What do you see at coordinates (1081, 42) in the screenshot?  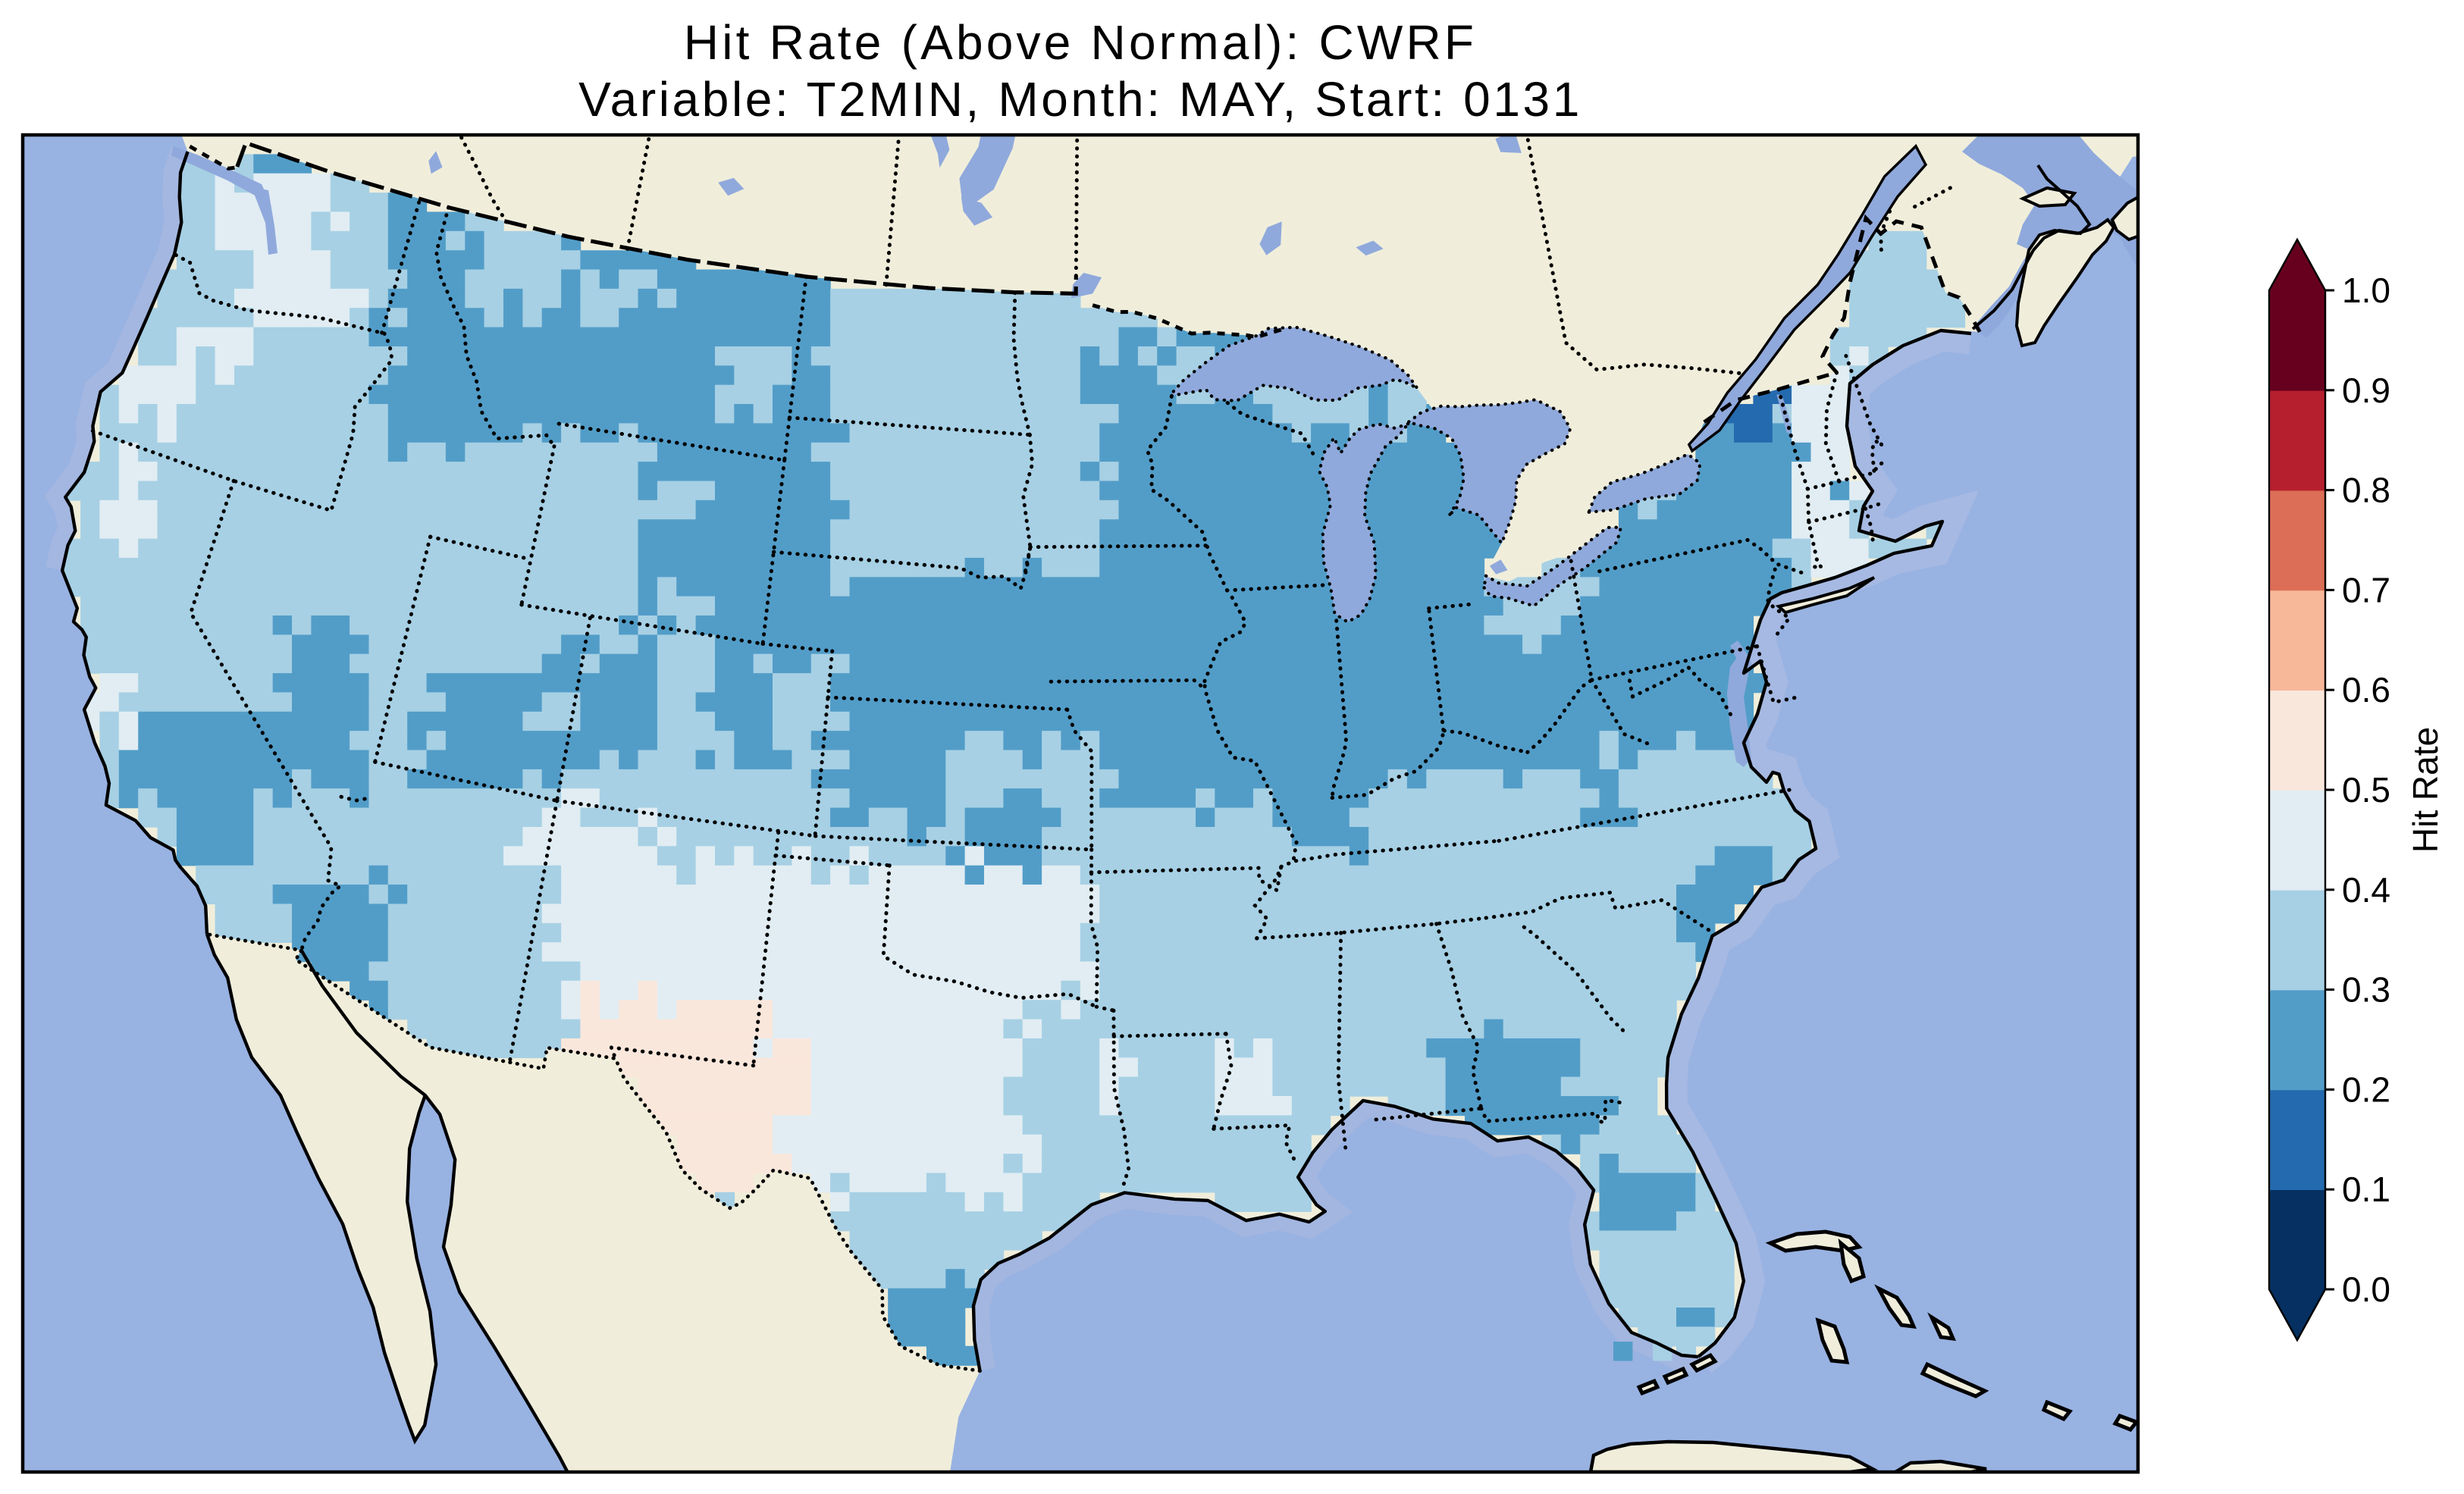 I see `svg-text: Hit Rate (Above Normal): CWRF` at bounding box center [1081, 42].